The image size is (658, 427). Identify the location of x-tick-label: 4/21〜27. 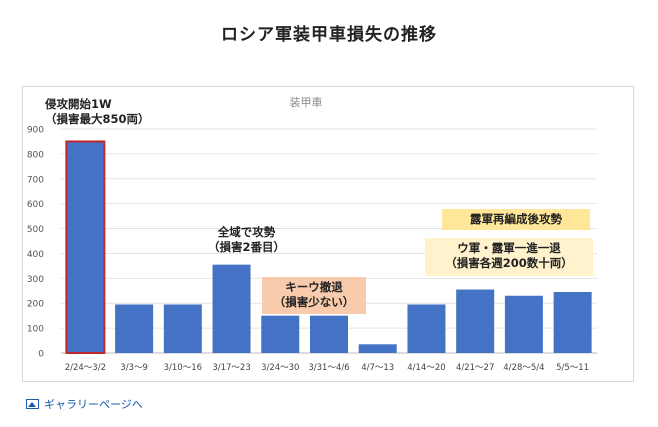
(475, 368).